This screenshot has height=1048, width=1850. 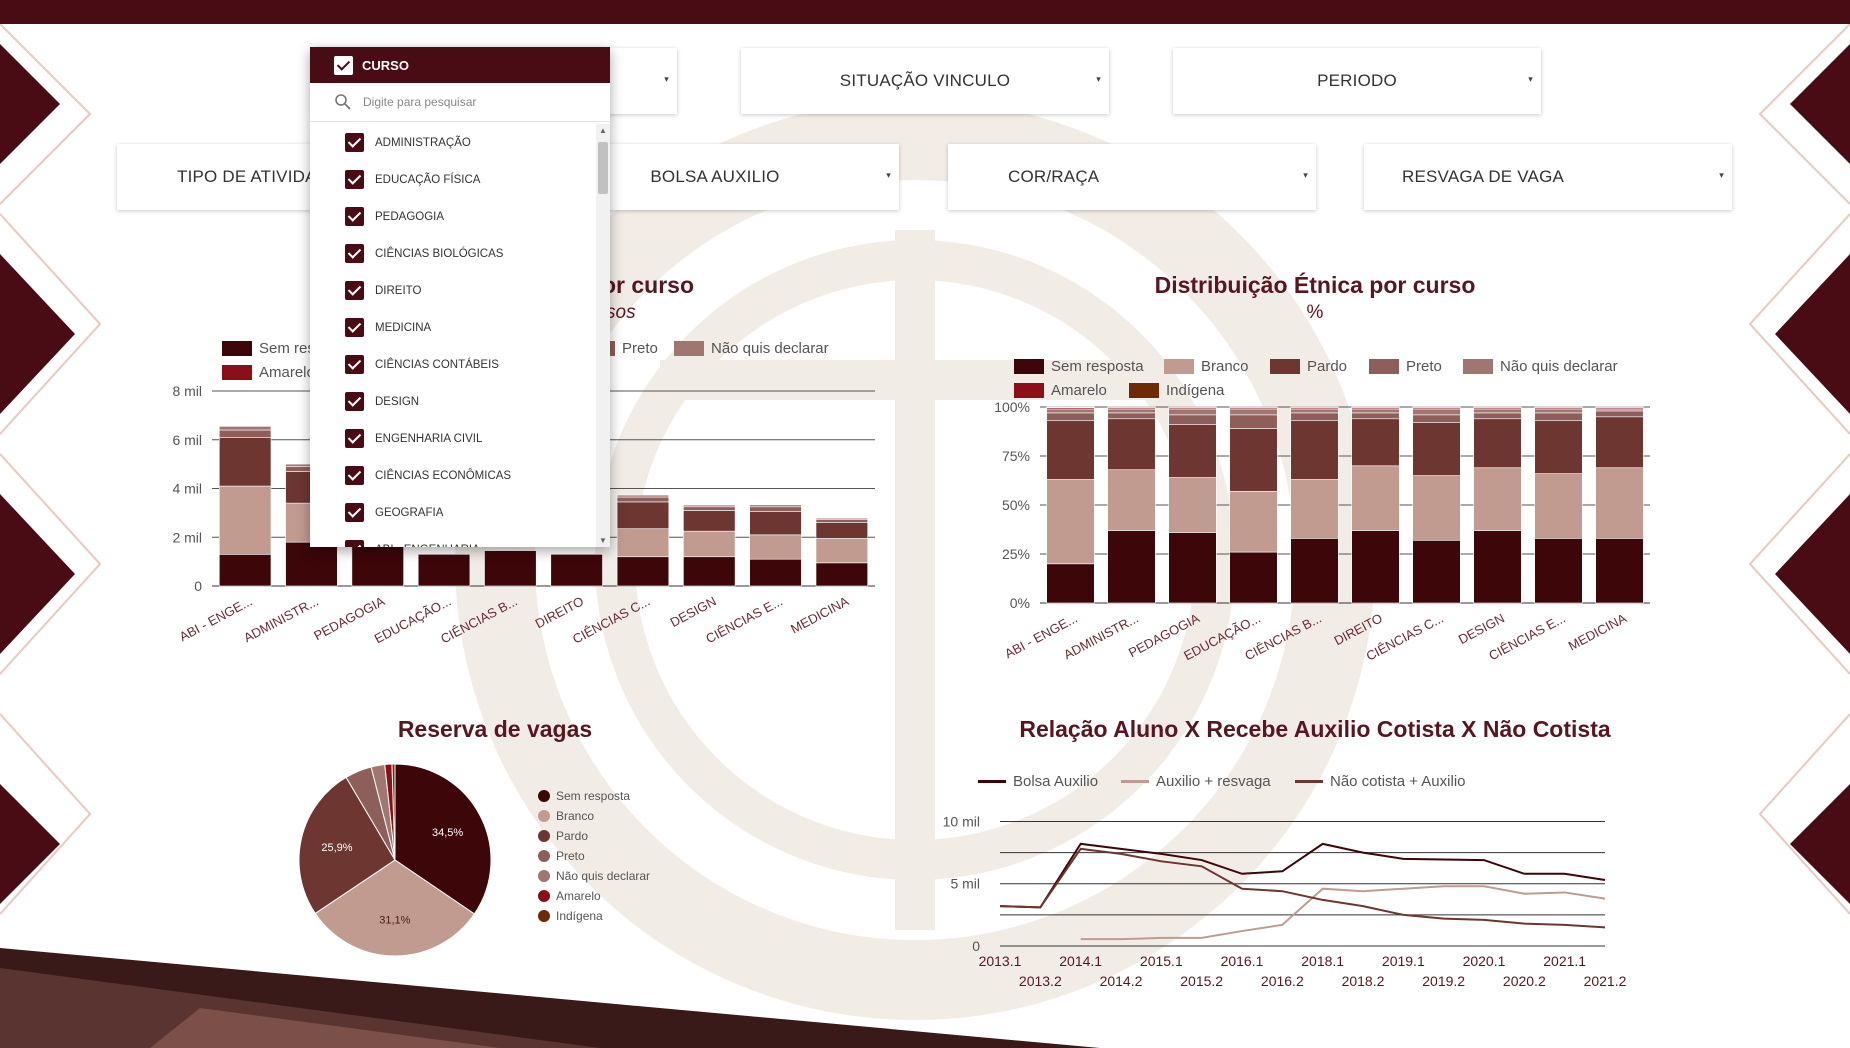 I want to click on legend-label: Auxilio + resvaga, so click(x=1213, y=781).